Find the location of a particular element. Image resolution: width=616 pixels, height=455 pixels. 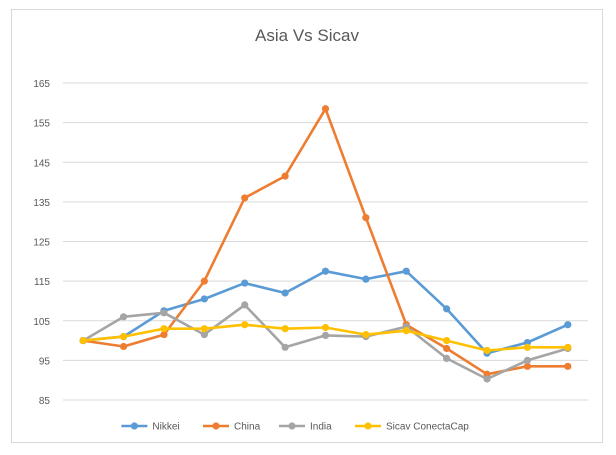

legend-label: India is located at coordinates (321, 427).